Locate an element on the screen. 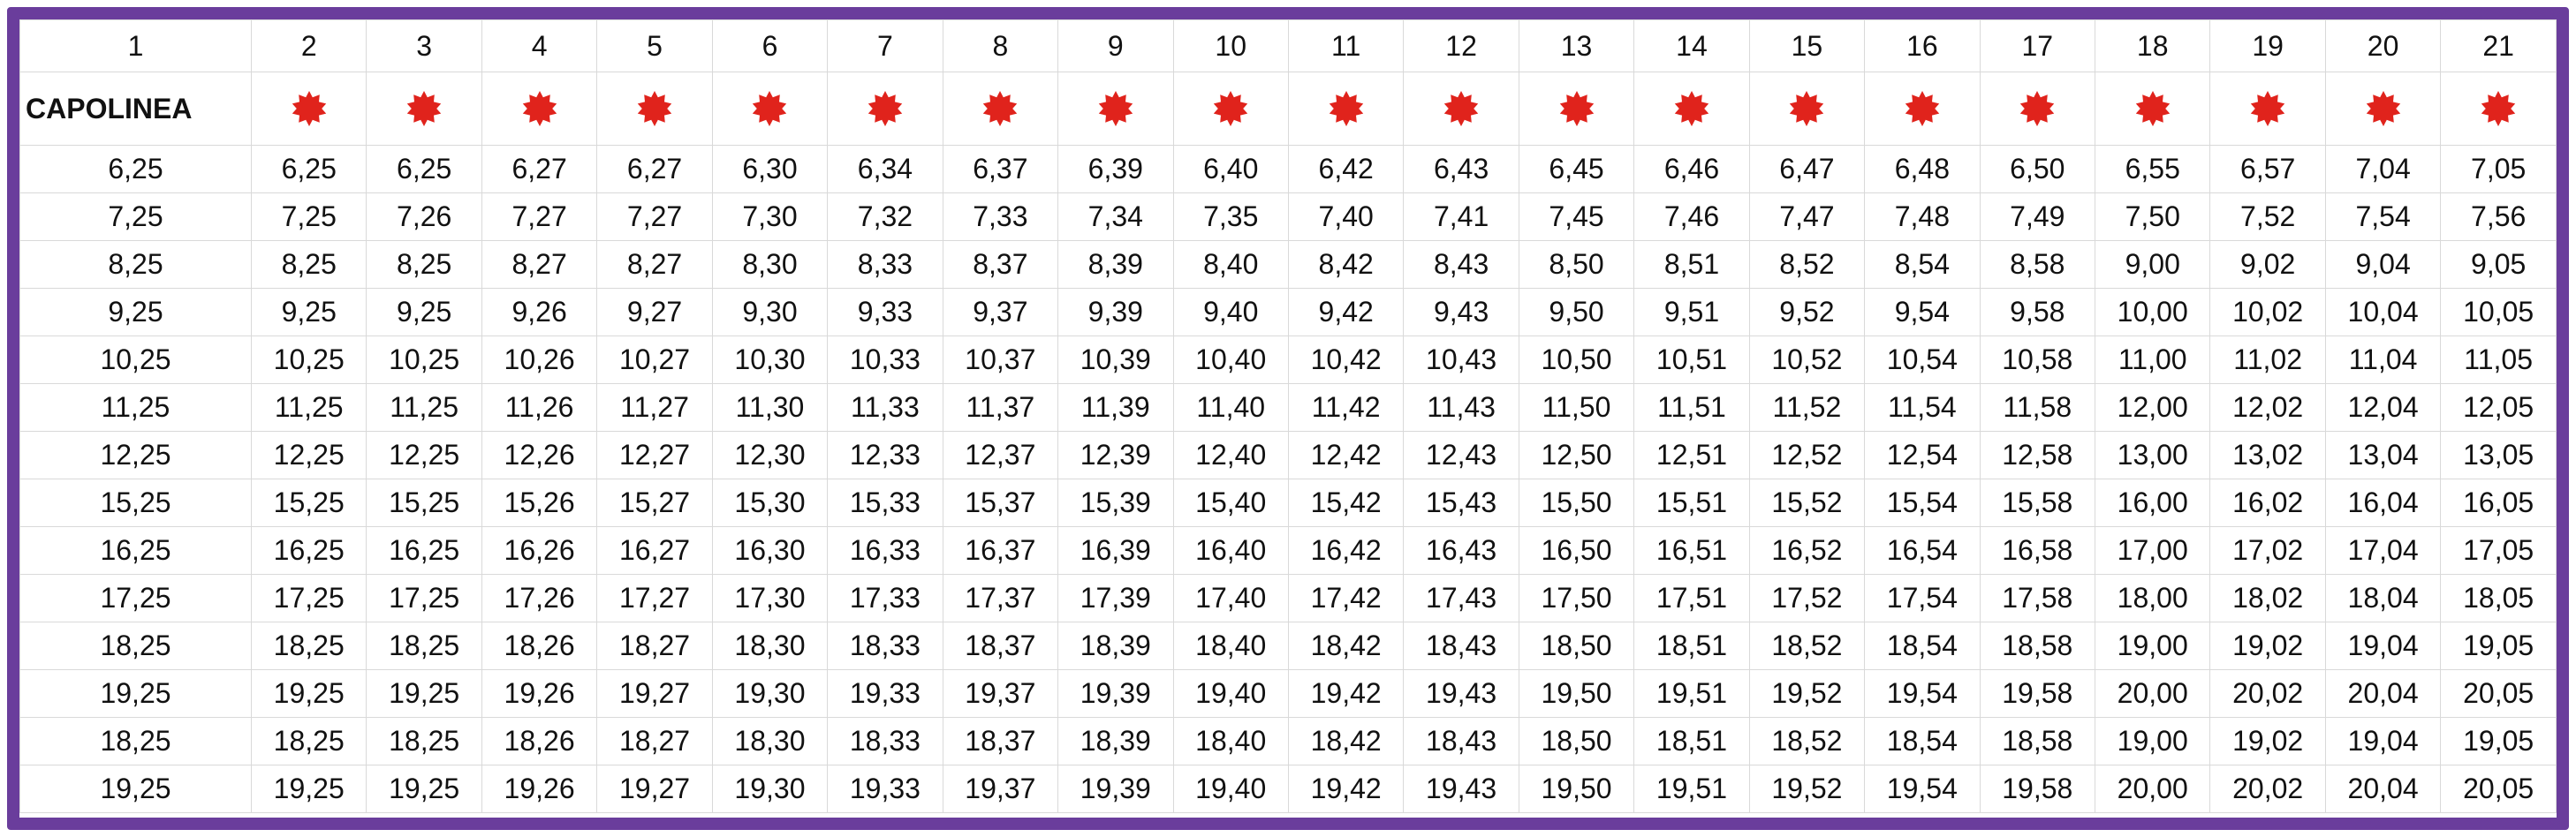  time-cell: 7,34 is located at coordinates (1115, 217).